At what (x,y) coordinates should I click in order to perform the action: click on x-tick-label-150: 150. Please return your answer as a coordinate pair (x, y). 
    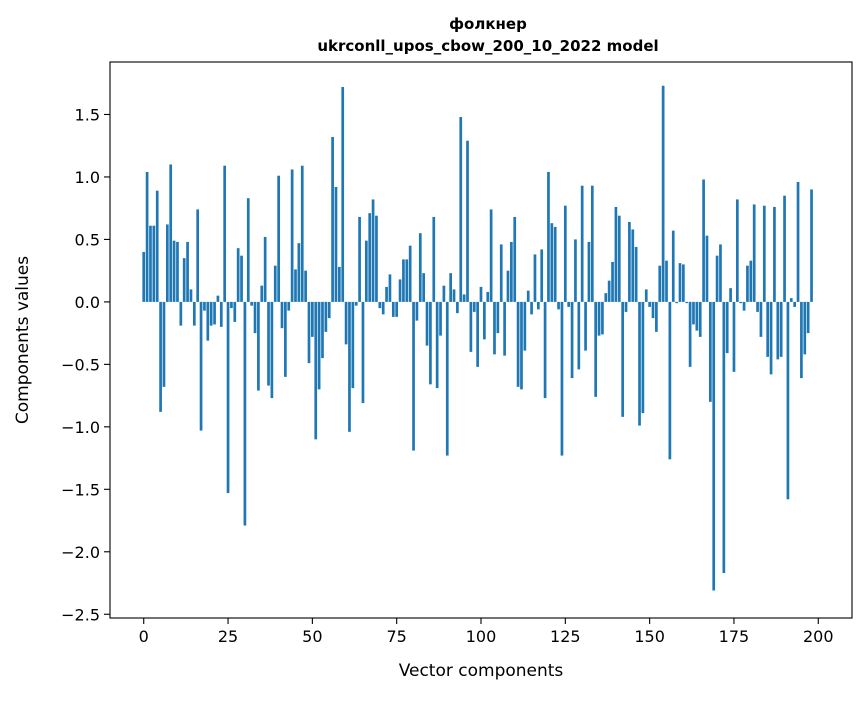
    Looking at the image, I should click on (649, 636).